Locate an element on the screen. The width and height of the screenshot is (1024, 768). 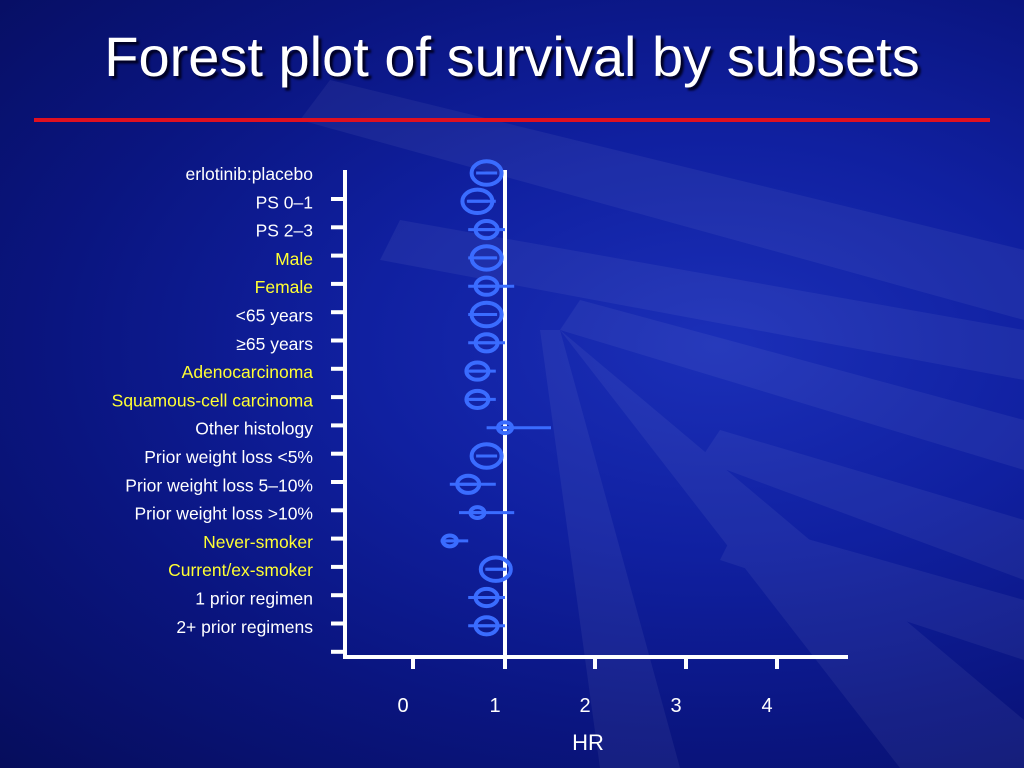
page-title: Forest plot of survival by subsets is located at coordinates (512, 56).